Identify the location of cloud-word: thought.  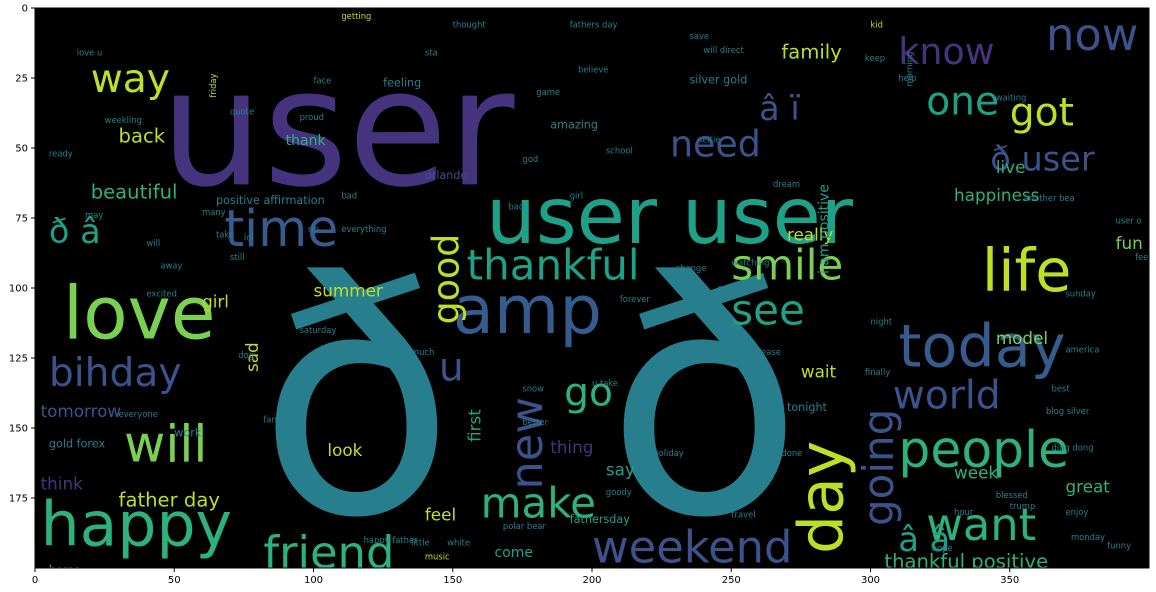
(470, 25).